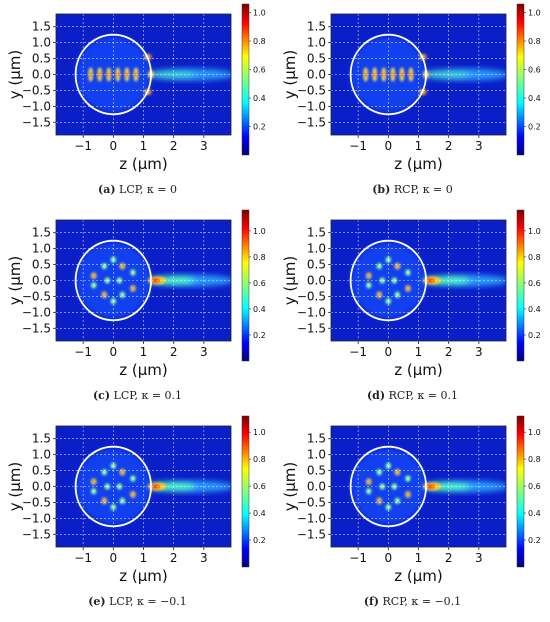 This screenshot has width=550, height=622. I want to click on panel-caption: (d) RCP, κ = 0.1, so click(412, 395).